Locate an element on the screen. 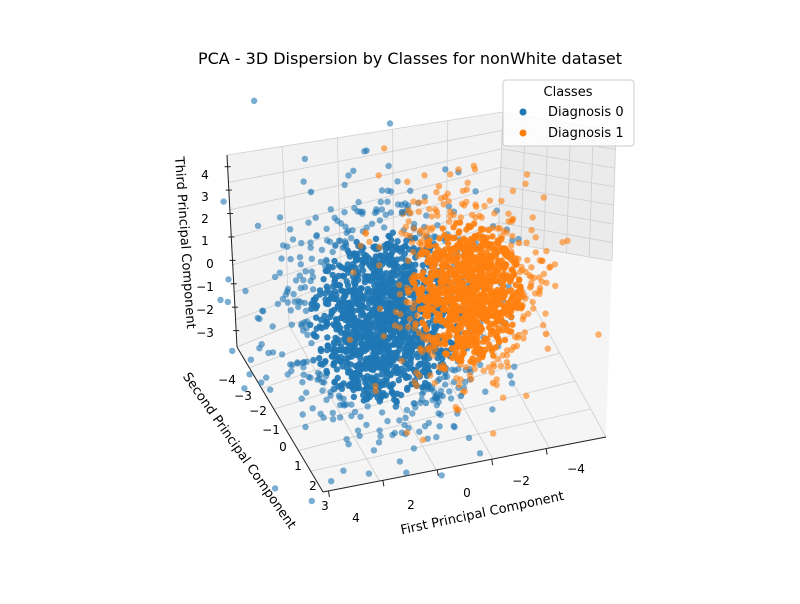 Image resolution: width=800 pixels, height=604 pixels. right-pane is located at coordinates (557, 186).